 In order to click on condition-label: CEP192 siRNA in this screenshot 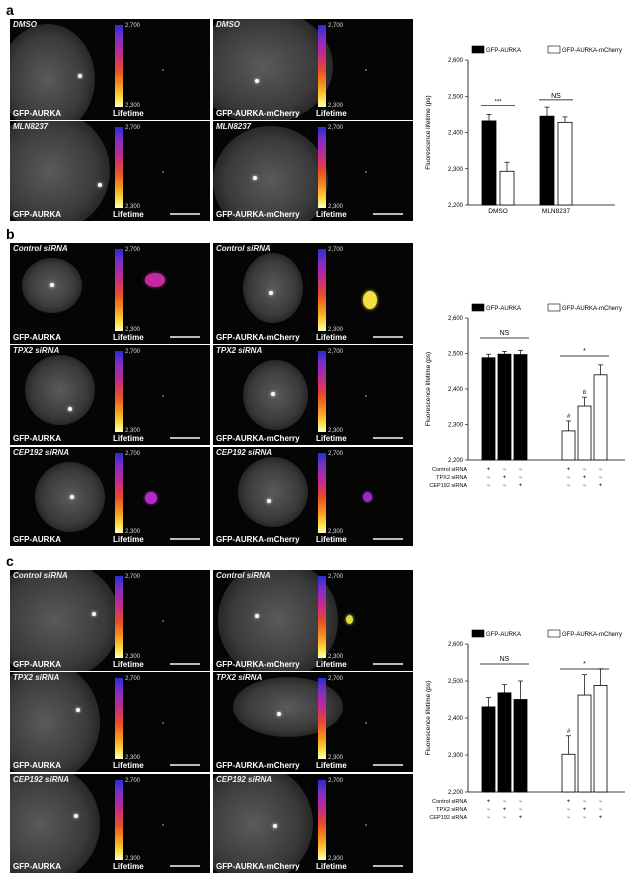, I will do `click(244, 779)`.